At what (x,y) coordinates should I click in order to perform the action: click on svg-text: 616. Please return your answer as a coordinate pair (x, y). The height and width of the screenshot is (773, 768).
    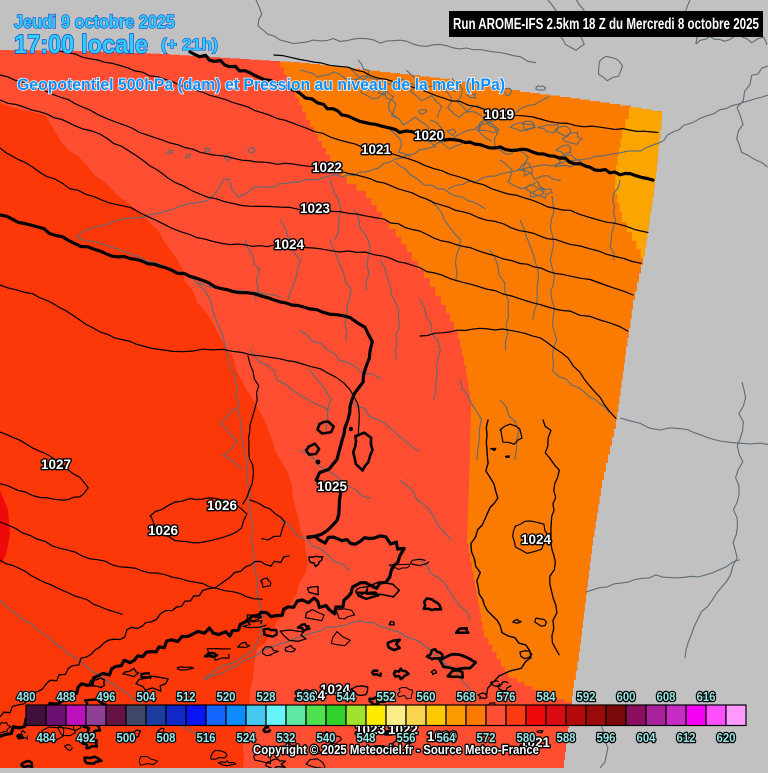
    Looking at the image, I should click on (706, 697).